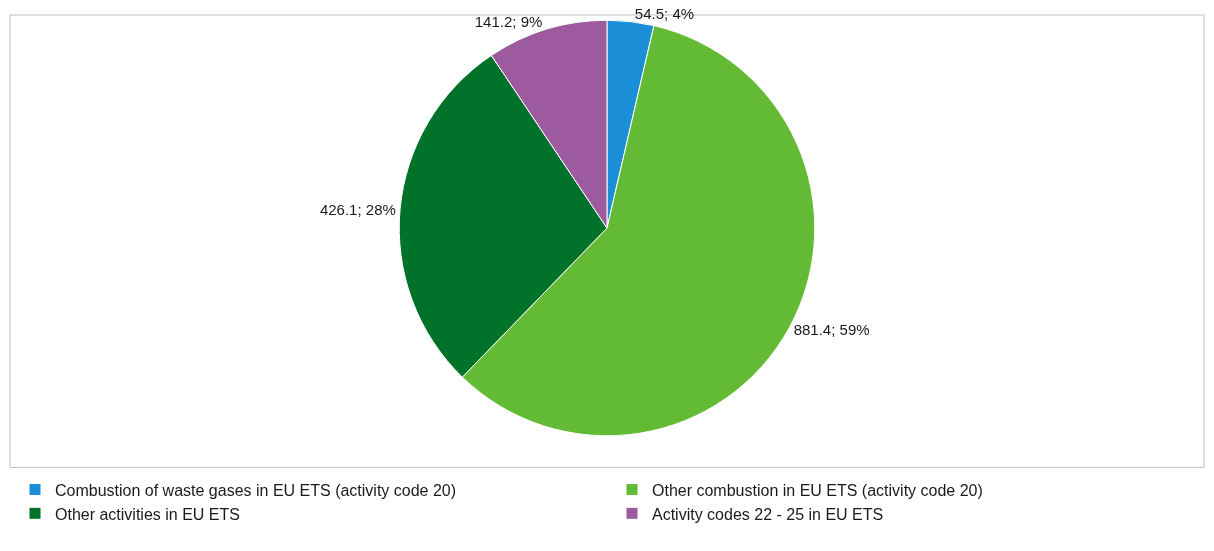 This screenshot has height=551, width=1214. Describe the element at coordinates (817, 490) in the screenshot. I see `legend-label: Other combustion in EU ETS (activity code 20)` at that location.